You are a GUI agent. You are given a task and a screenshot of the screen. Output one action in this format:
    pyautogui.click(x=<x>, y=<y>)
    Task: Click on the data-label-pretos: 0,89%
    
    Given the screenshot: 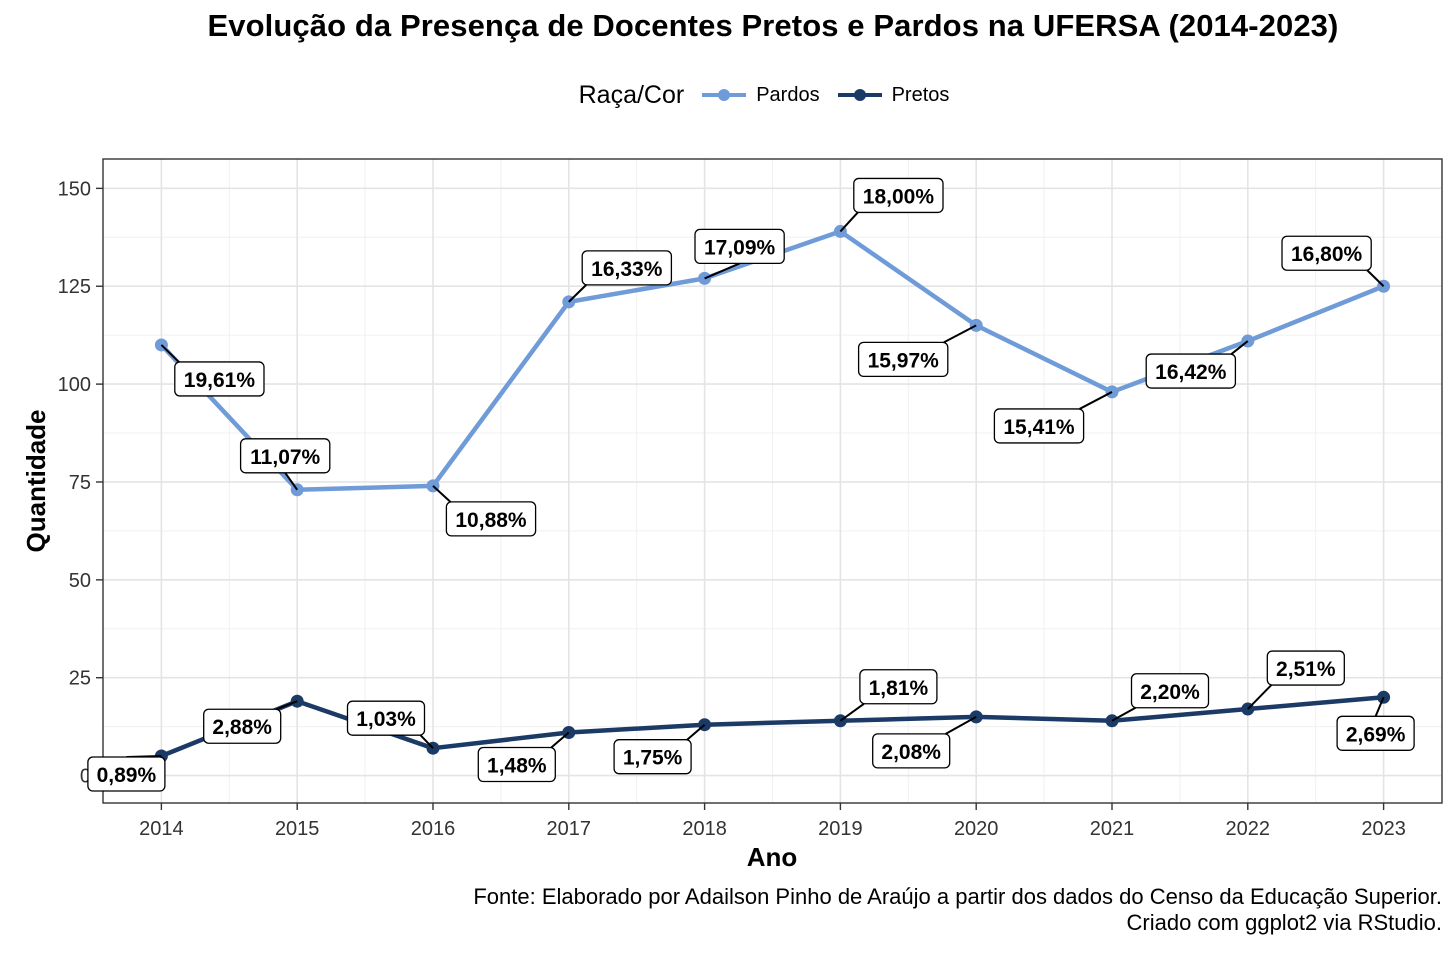 What is the action you would take?
    pyautogui.click(x=126, y=773)
    